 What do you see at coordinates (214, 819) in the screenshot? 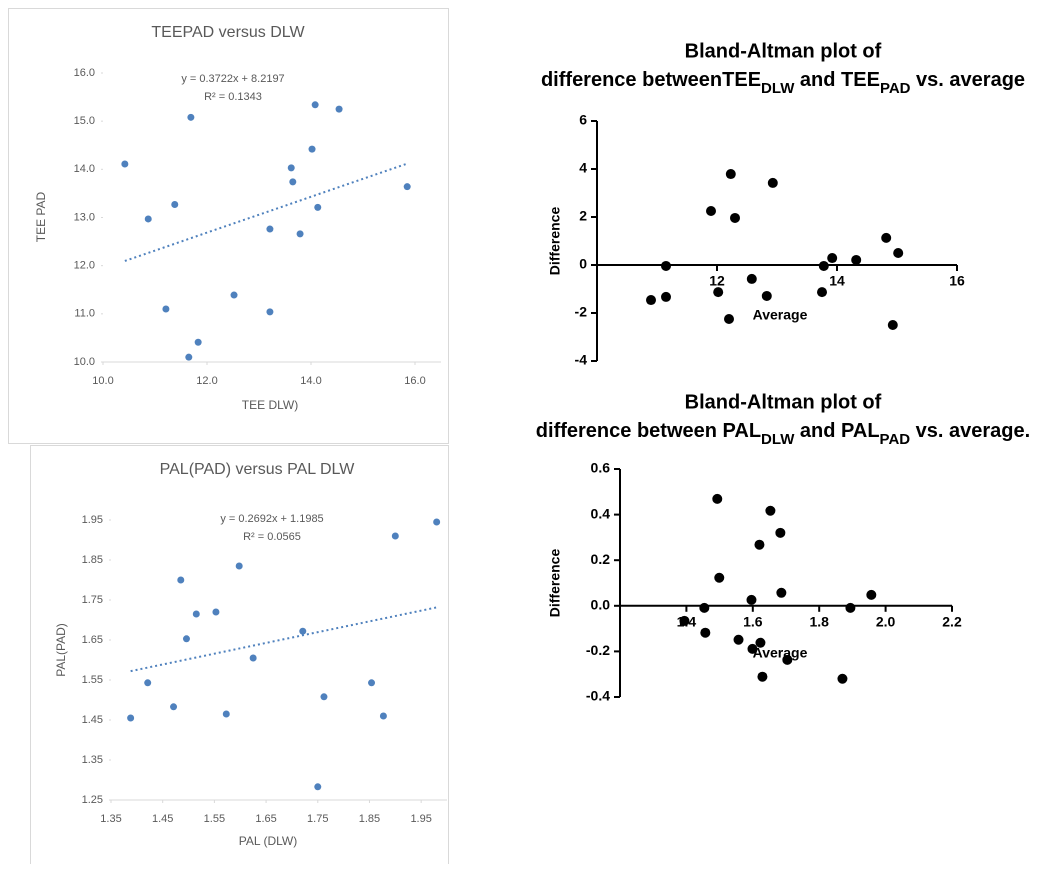
I see `x-tick-label: 1.55` at bounding box center [214, 819].